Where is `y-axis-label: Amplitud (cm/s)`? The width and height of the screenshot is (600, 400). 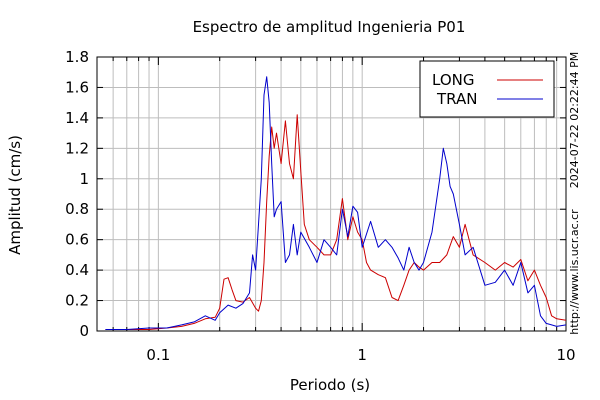 y-axis-label: Amplitud (cm/s) is located at coordinates (15, 195).